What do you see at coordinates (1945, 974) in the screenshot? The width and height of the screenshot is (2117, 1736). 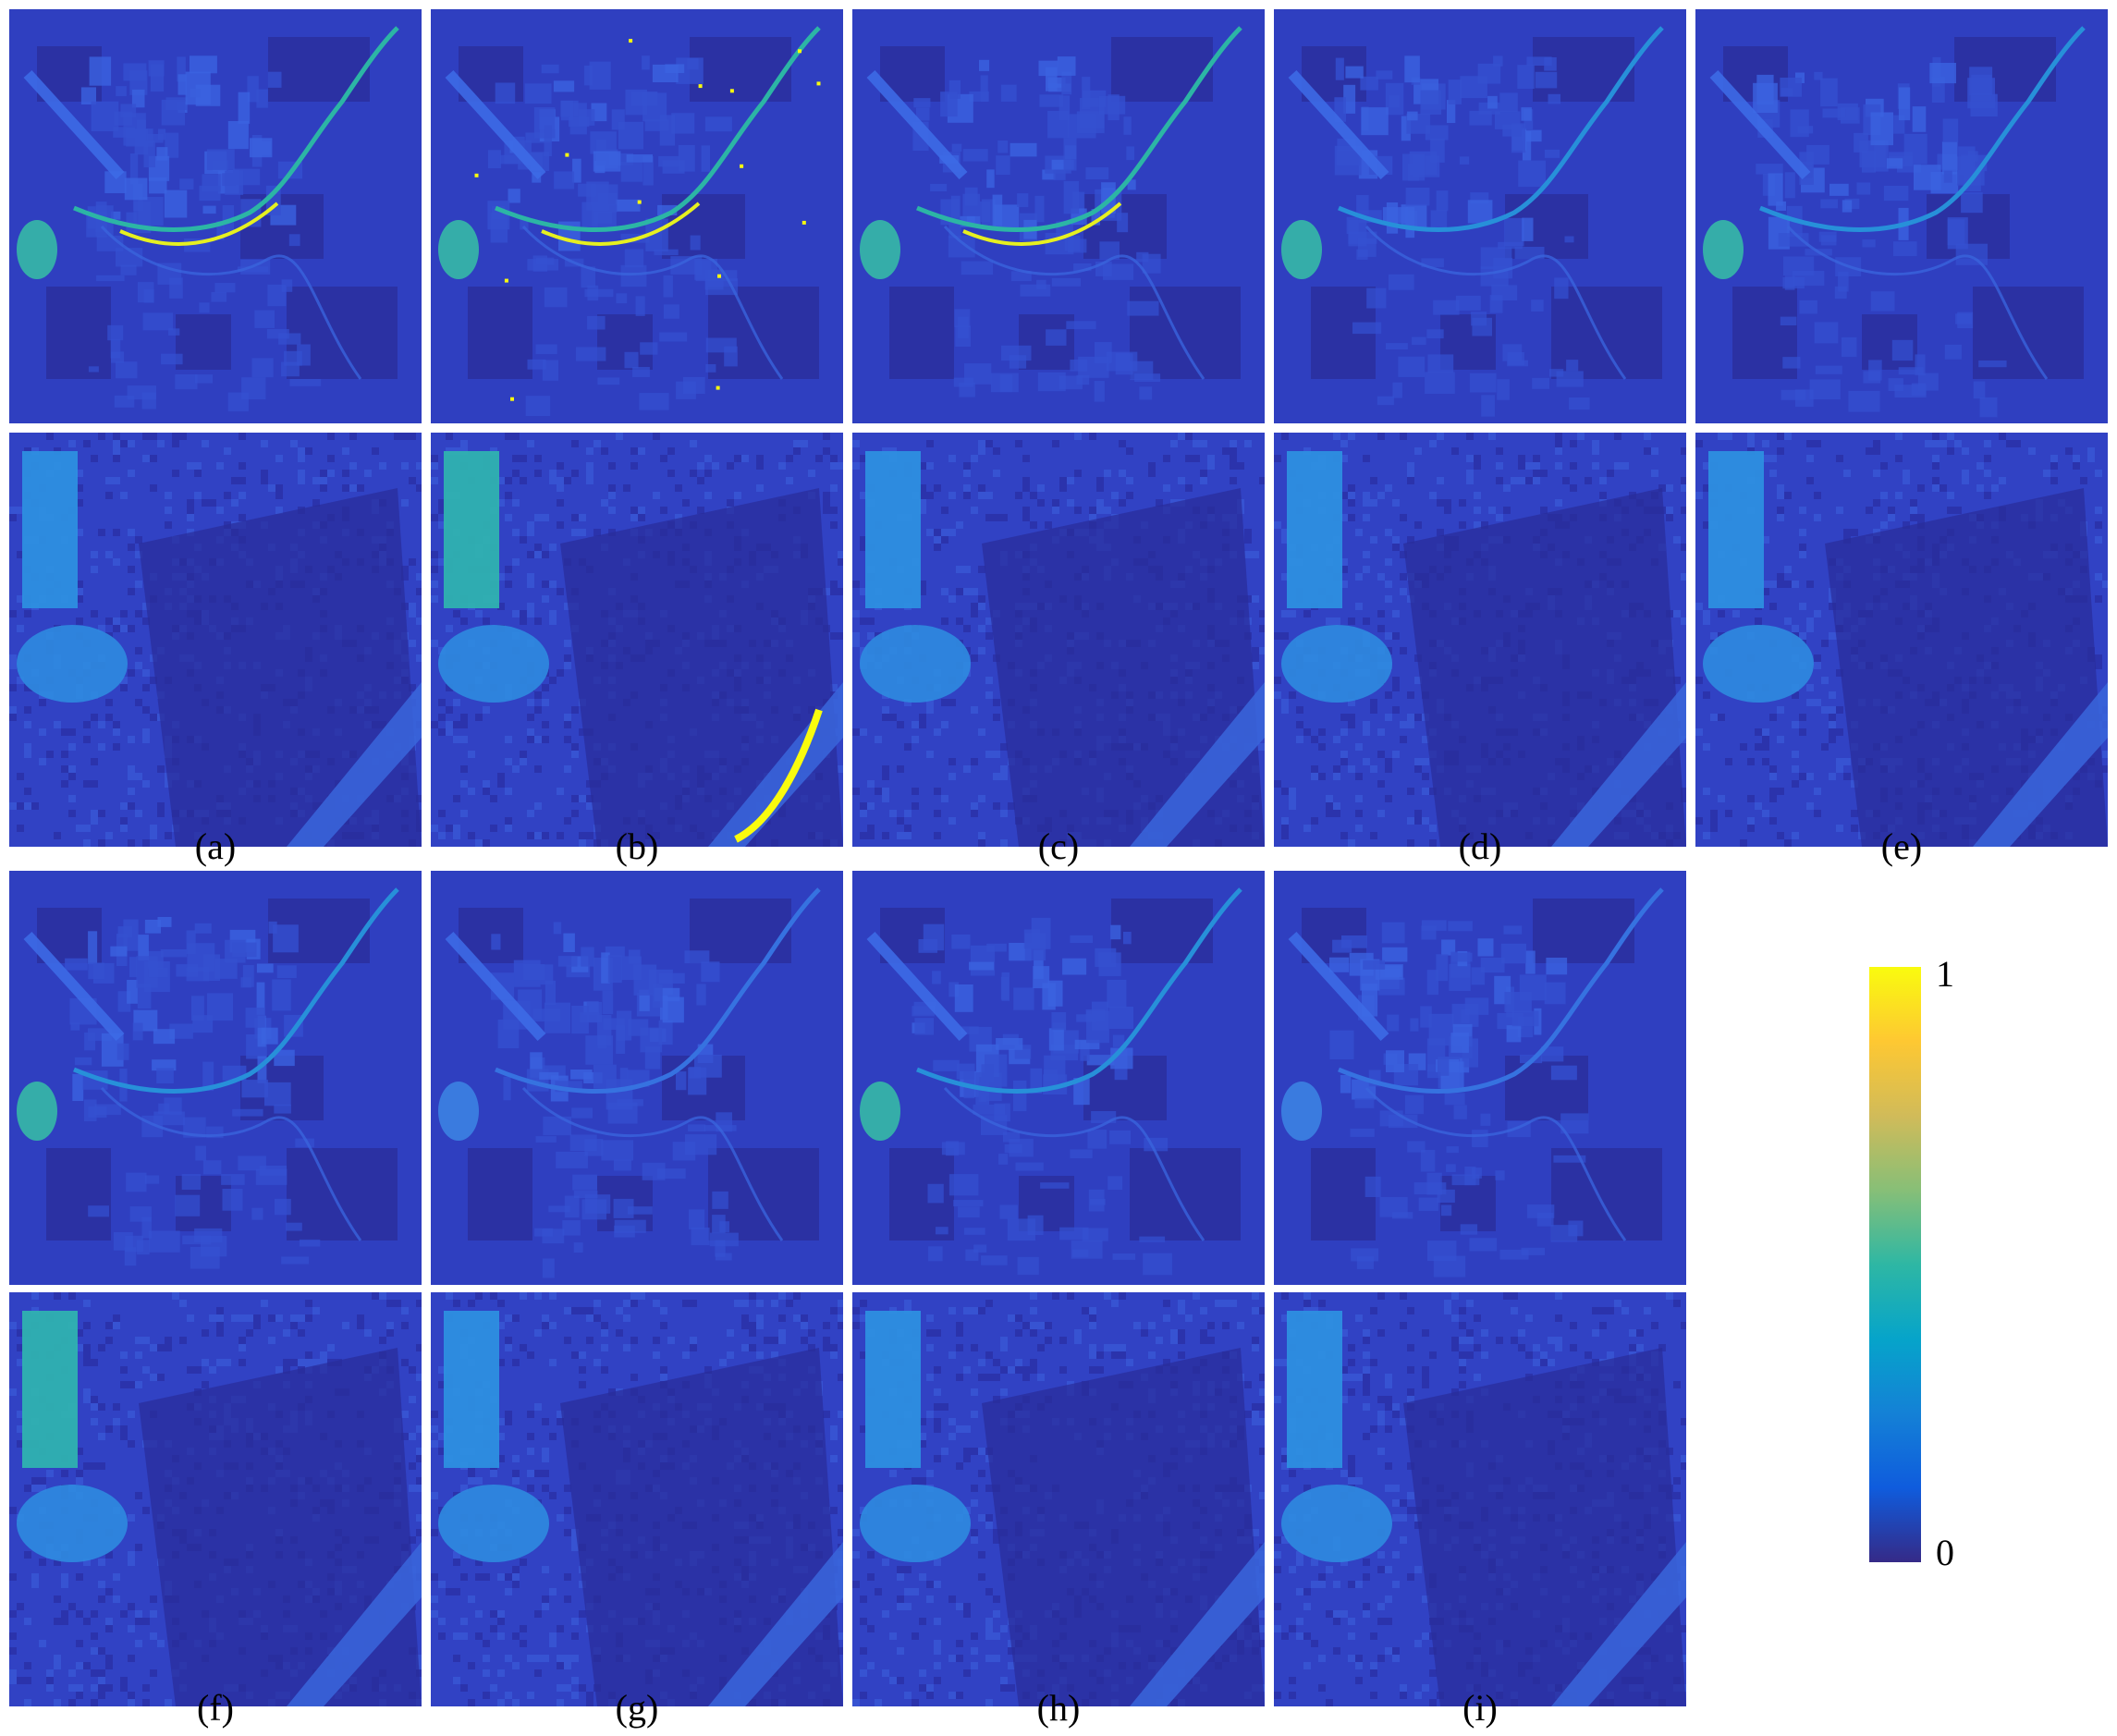 I see `colorbar-max-label: 1` at bounding box center [1945, 974].